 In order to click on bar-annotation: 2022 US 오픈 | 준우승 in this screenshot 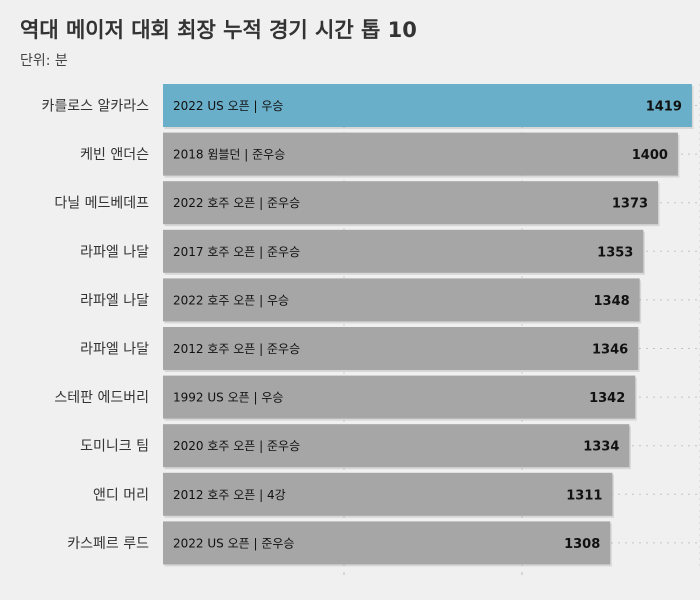, I will do `click(233, 543)`.